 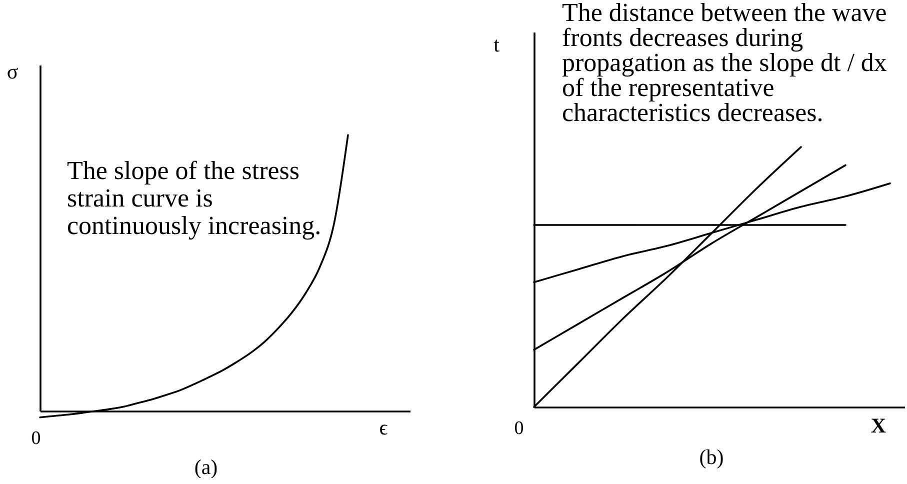 I want to click on text: (b), so click(x=711, y=457).